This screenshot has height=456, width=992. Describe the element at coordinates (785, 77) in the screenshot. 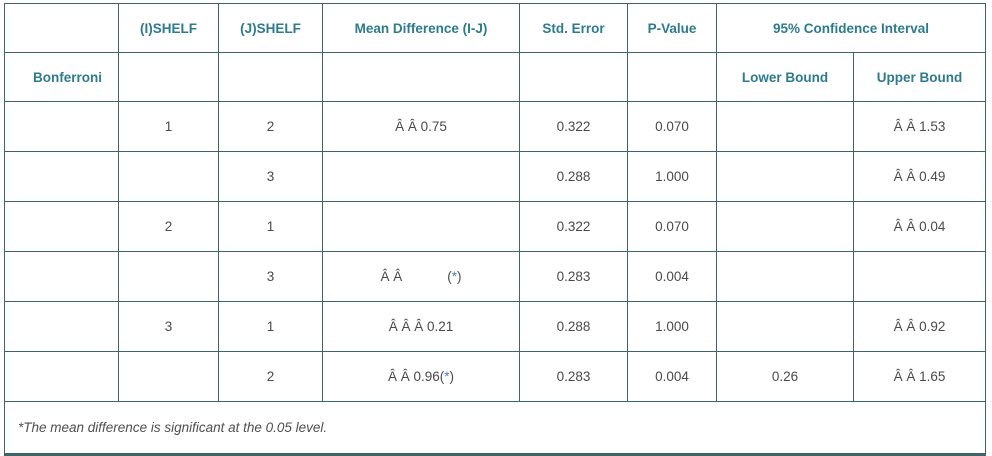

I see `col-header-lower-bound: Lower Bound` at that location.